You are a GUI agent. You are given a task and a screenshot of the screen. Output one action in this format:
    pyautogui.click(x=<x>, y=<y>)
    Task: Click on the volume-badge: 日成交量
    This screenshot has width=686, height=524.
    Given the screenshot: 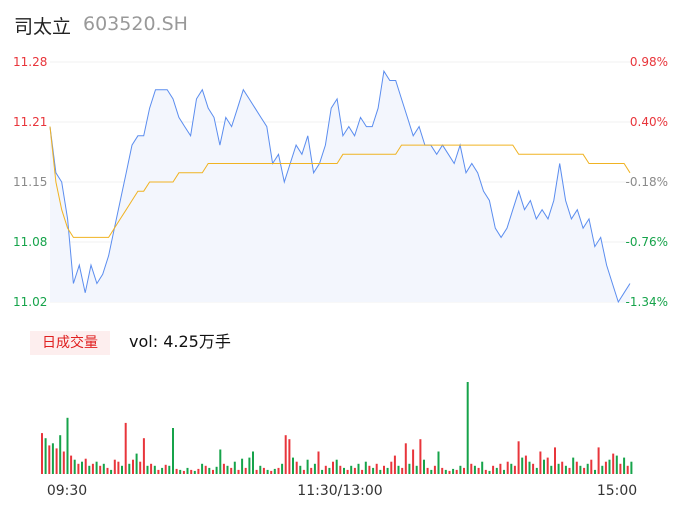 What is the action you would take?
    pyautogui.click(x=70, y=343)
    